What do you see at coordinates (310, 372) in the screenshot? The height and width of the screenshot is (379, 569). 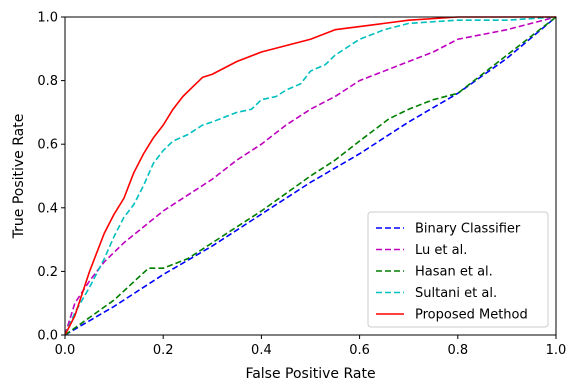 I see `x-axis-label: False Positive Rate` at bounding box center [310, 372].